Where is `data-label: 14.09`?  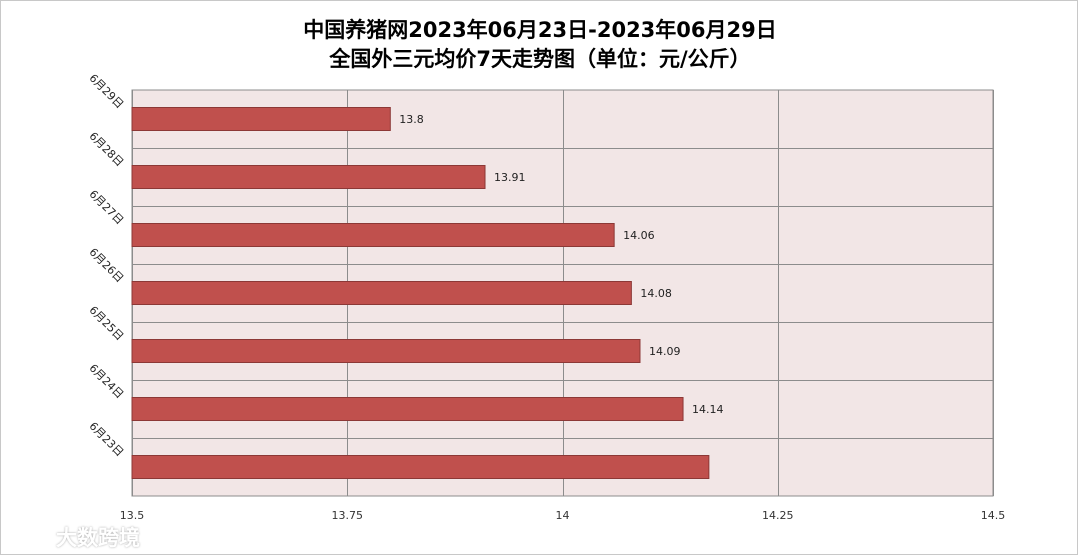
data-label: 14.09 is located at coordinates (665, 351).